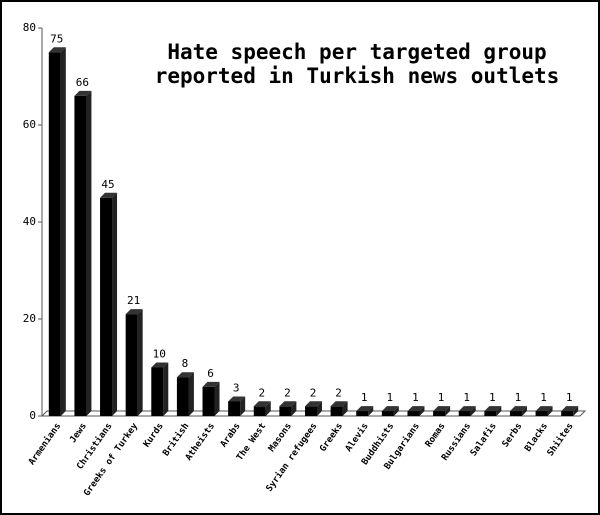 The image size is (600, 515). Describe the element at coordinates (29, 318) in the screenshot. I see `y-tick-label: 20` at that location.